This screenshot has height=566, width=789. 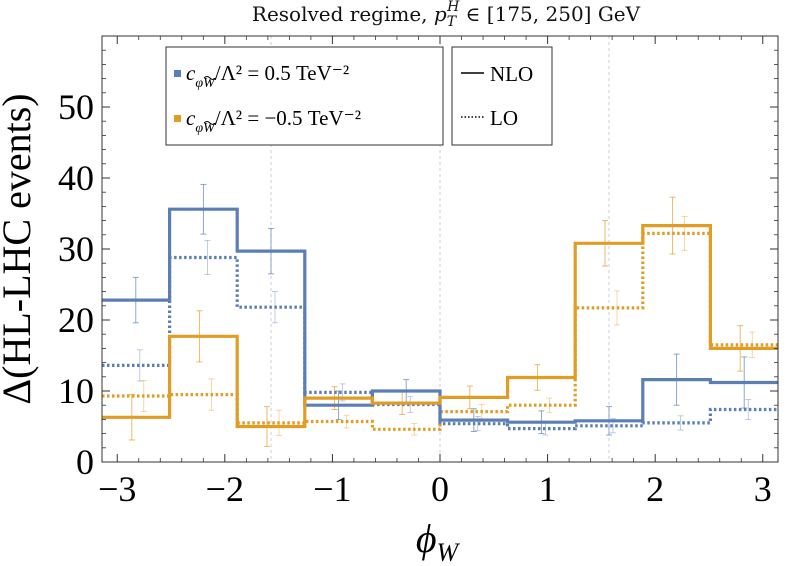 What do you see at coordinates (511, 74) in the screenshot?
I see `legend-nlo-label: NLO` at bounding box center [511, 74].